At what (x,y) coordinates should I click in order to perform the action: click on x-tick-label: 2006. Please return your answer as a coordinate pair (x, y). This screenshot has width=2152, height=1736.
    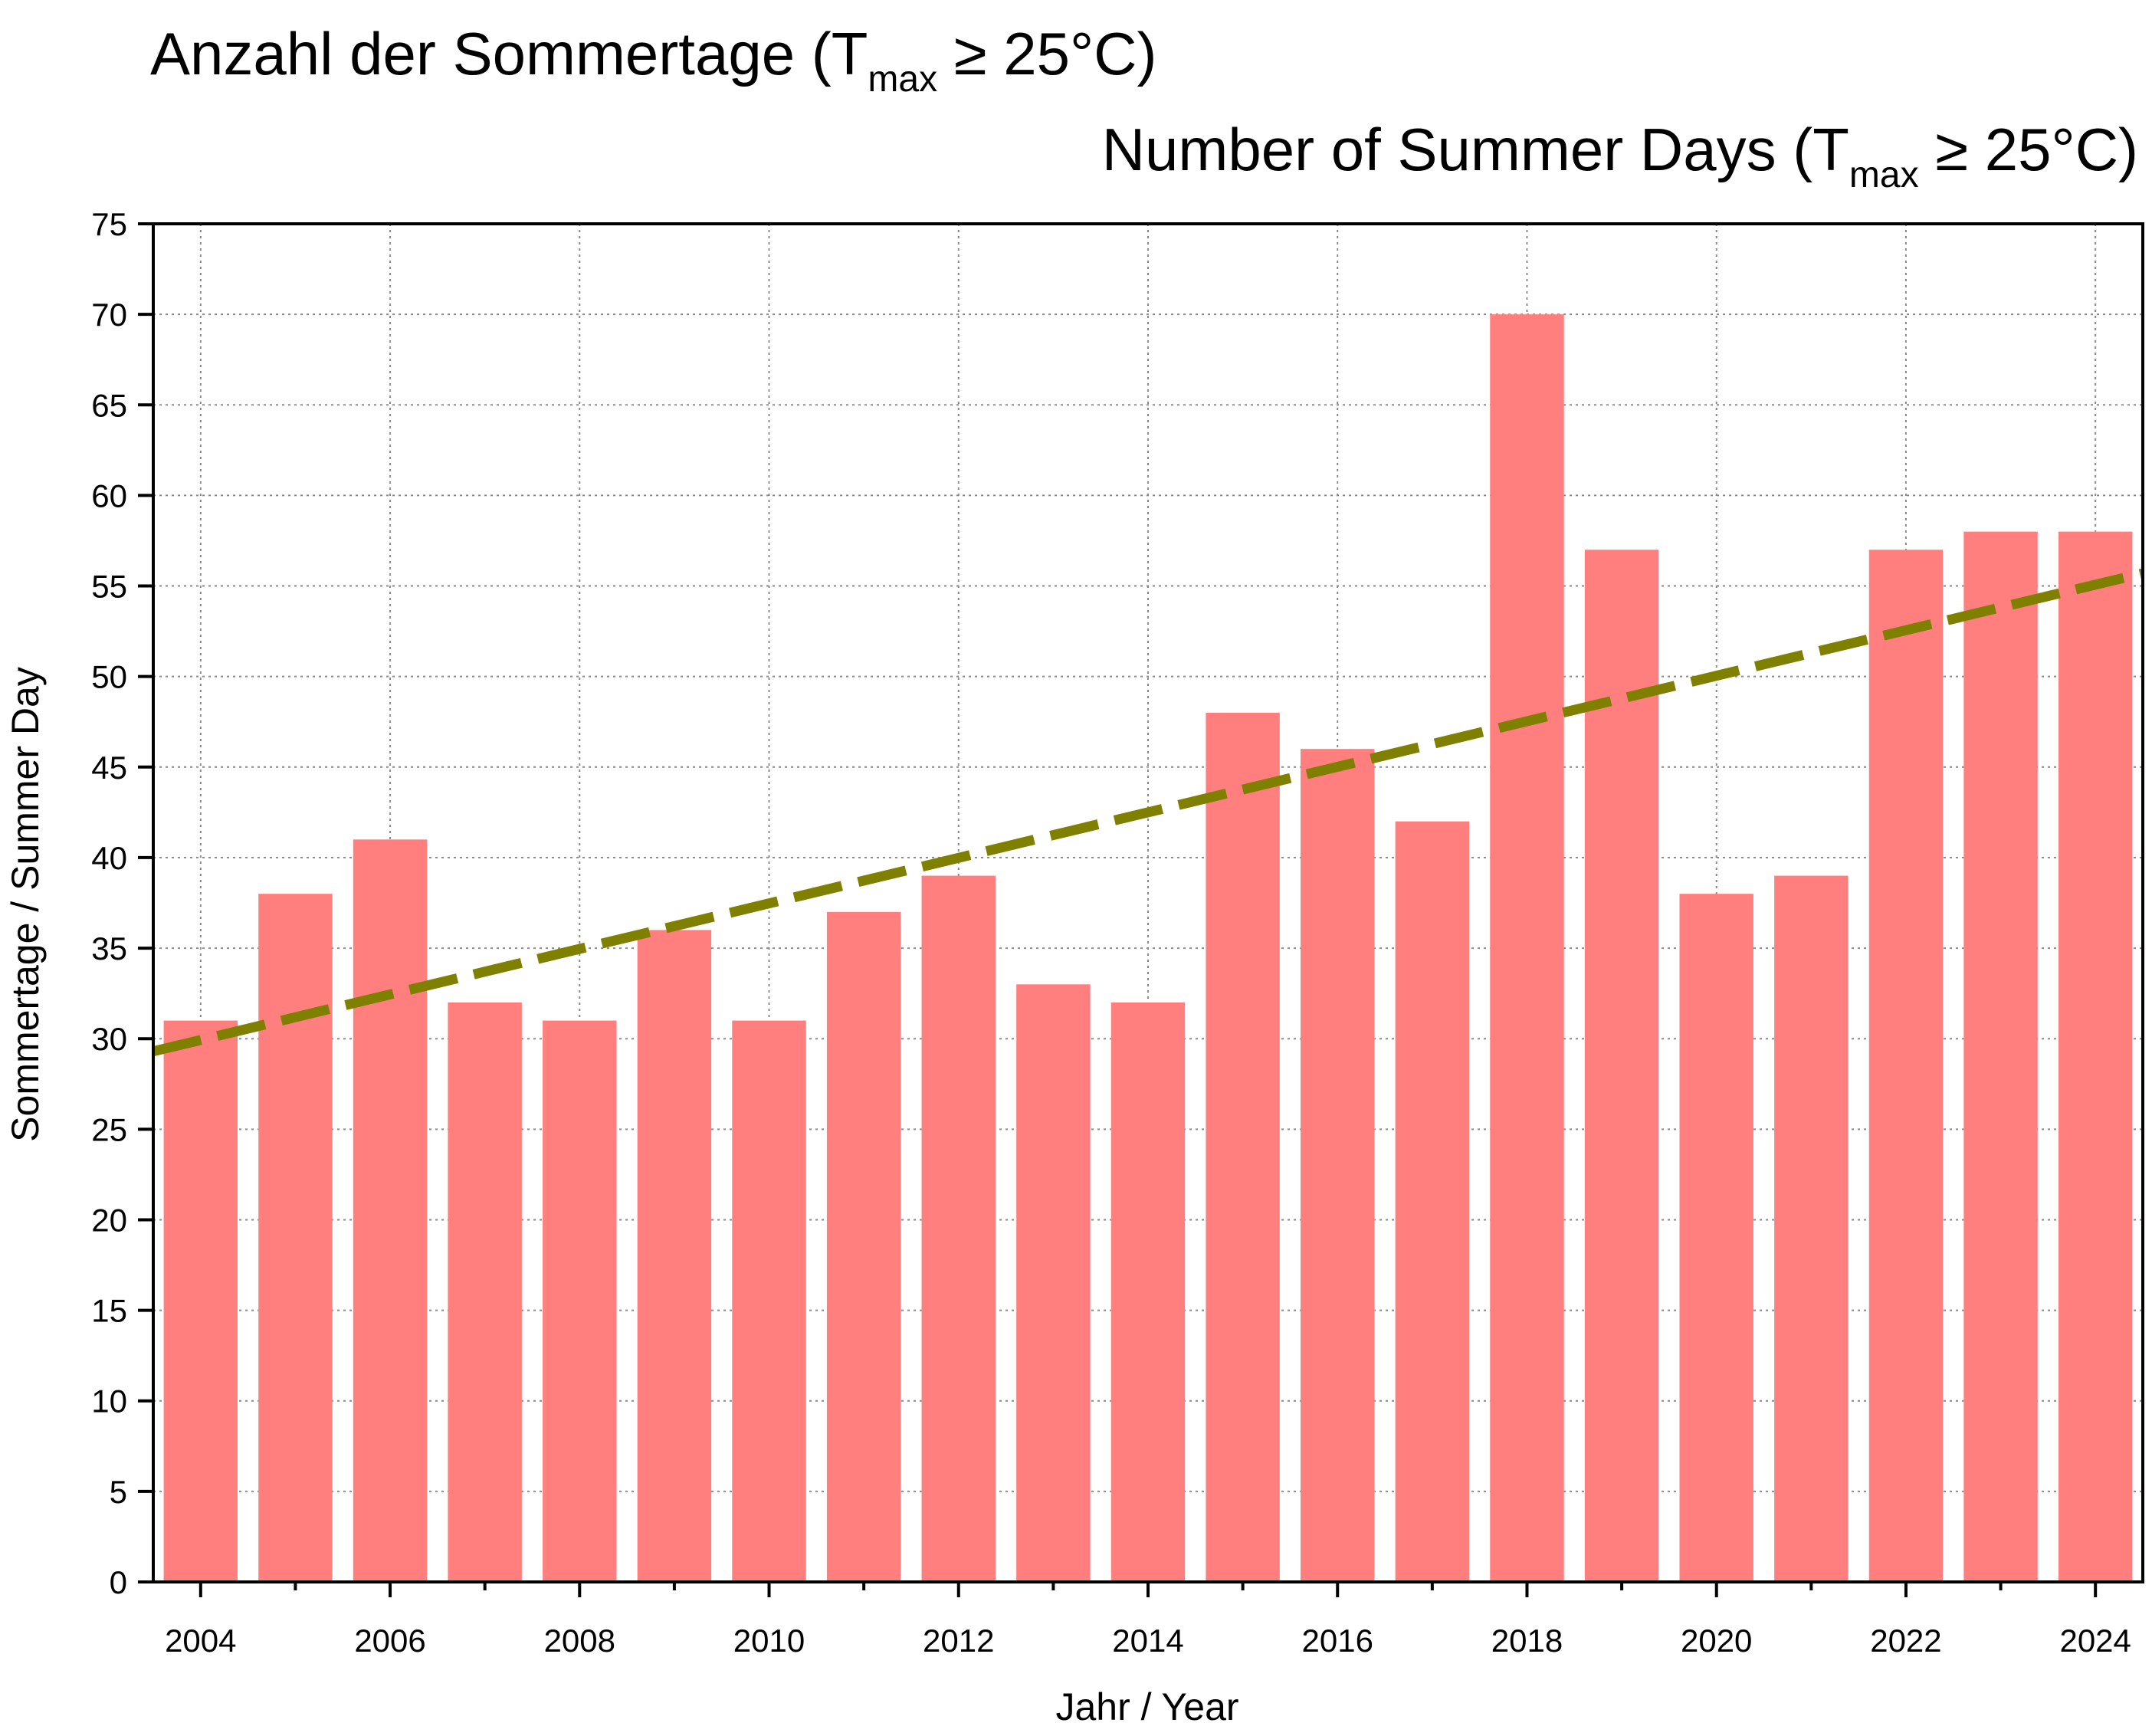
    Looking at the image, I should click on (389, 1641).